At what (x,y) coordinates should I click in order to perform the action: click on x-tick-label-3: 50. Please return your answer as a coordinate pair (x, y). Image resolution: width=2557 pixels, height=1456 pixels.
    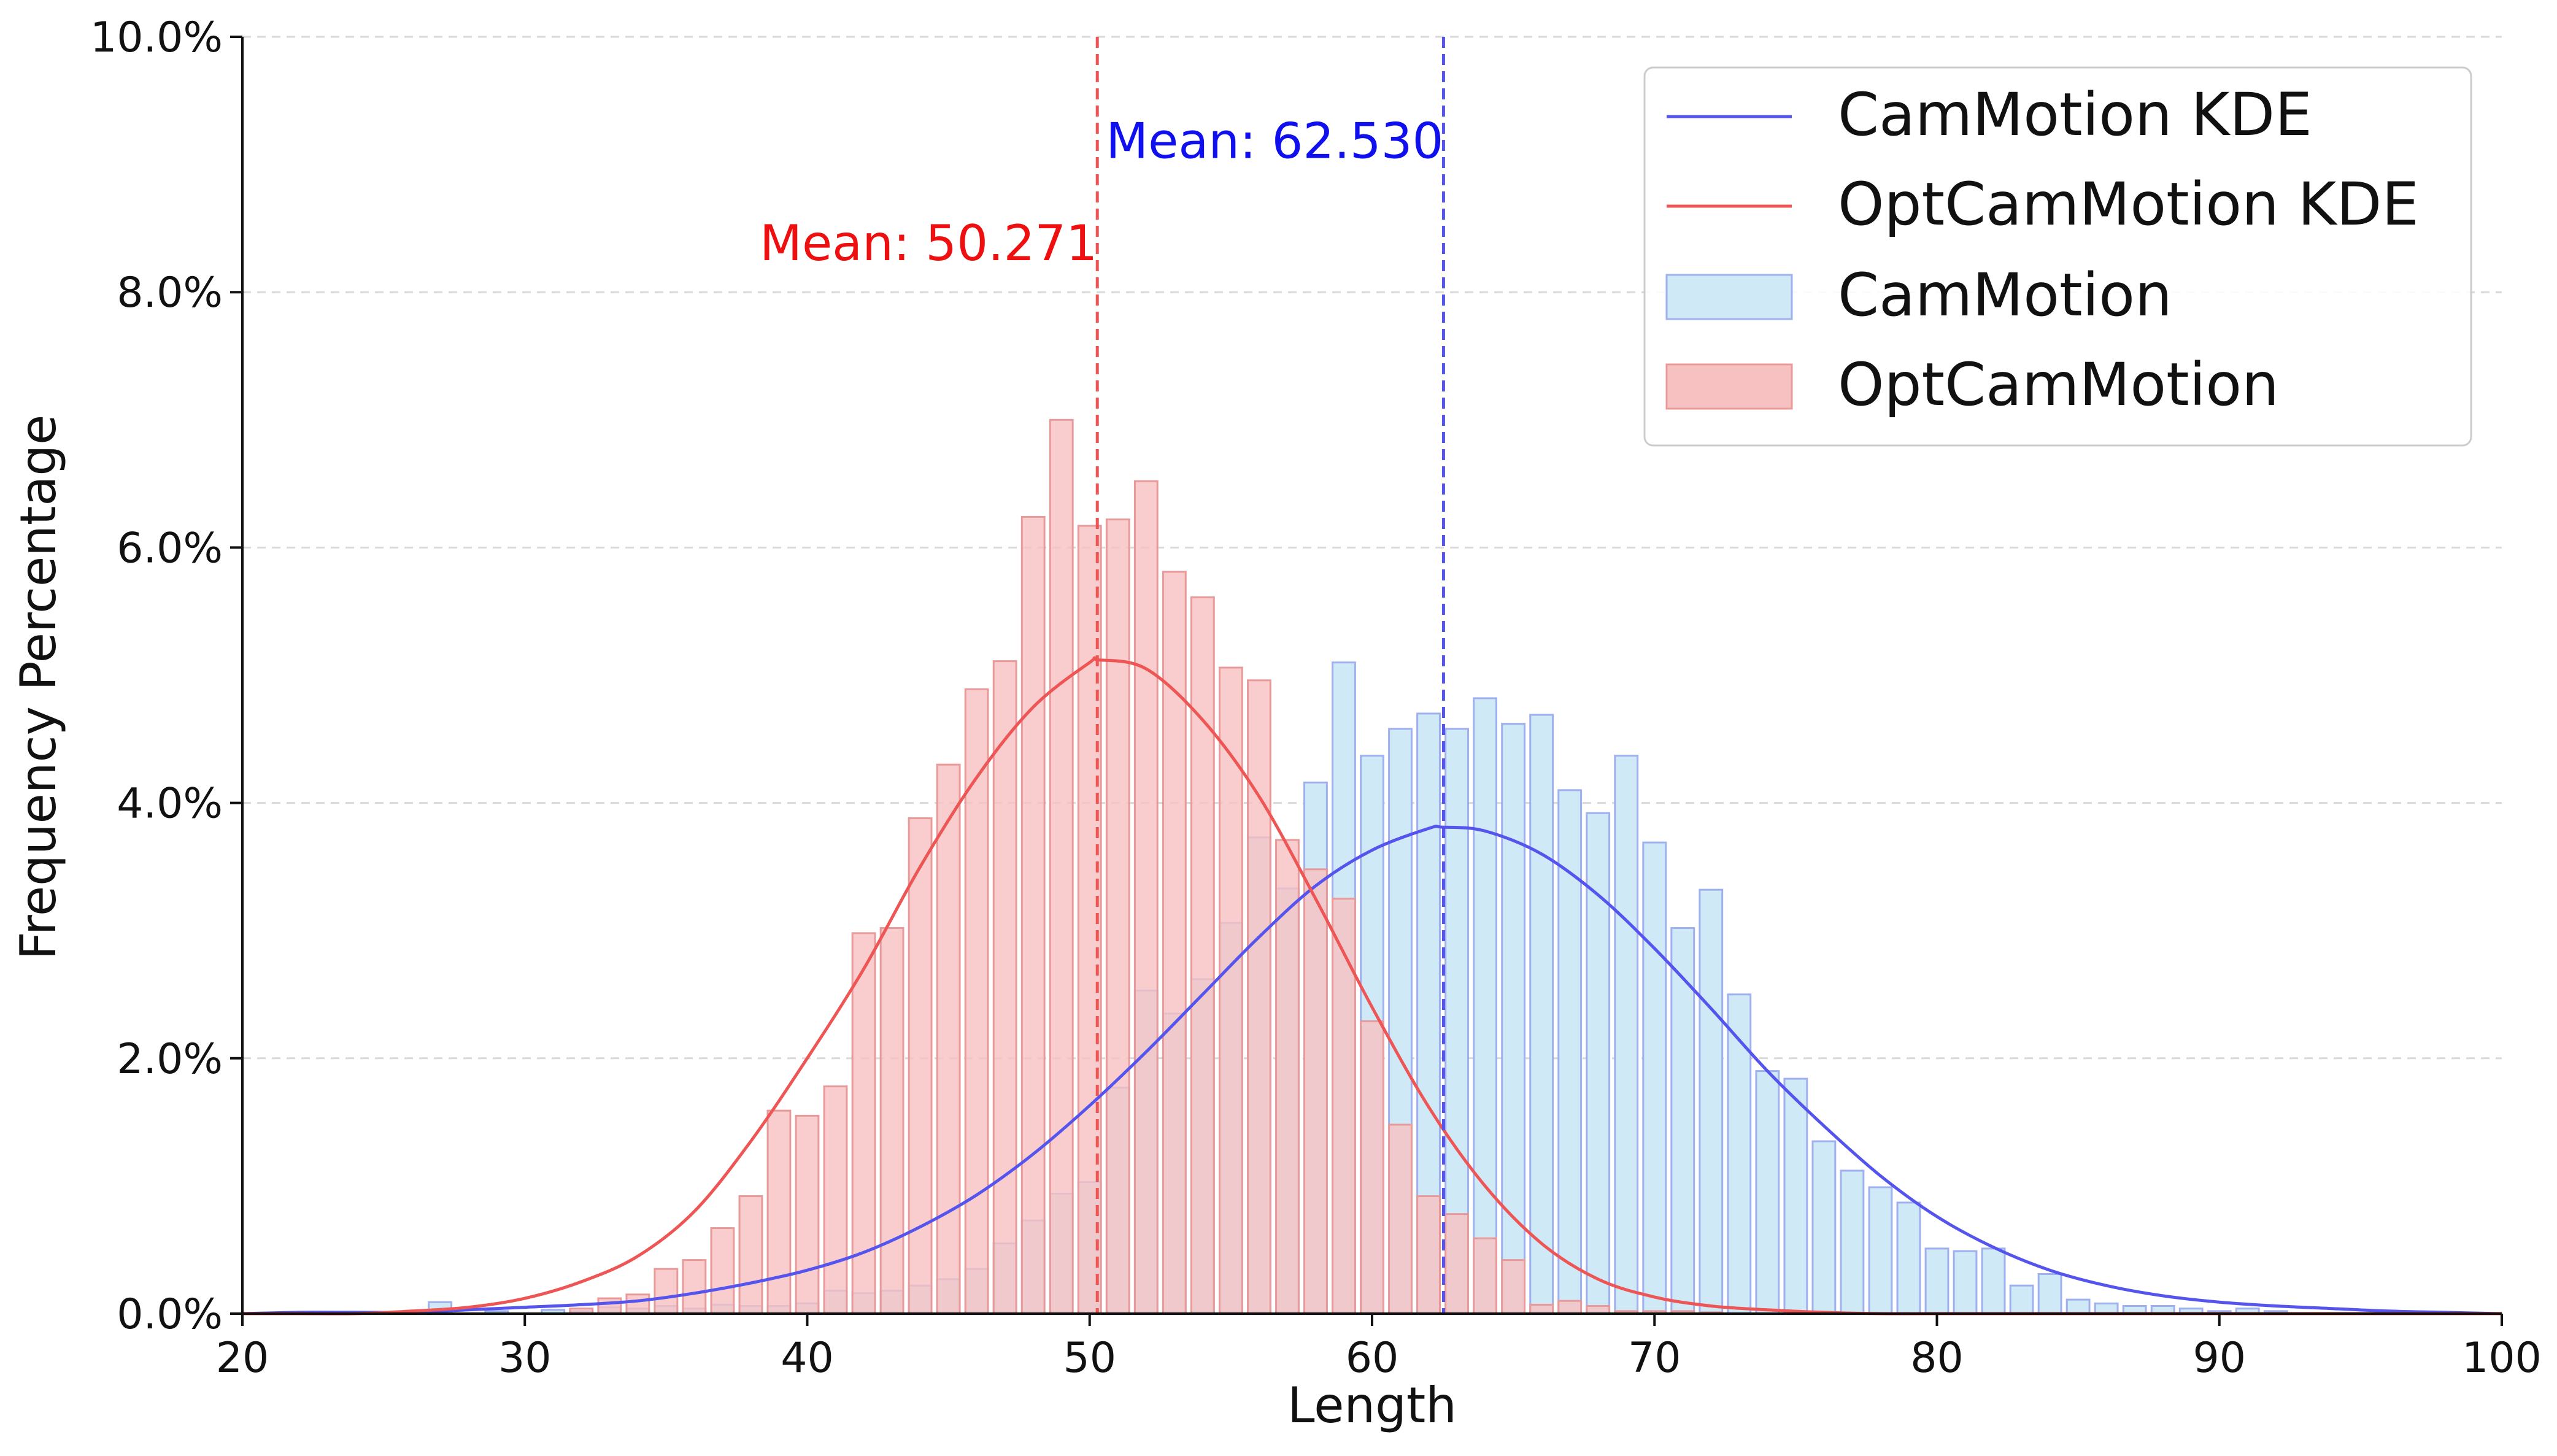
    Looking at the image, I should click on (1089, 1358).